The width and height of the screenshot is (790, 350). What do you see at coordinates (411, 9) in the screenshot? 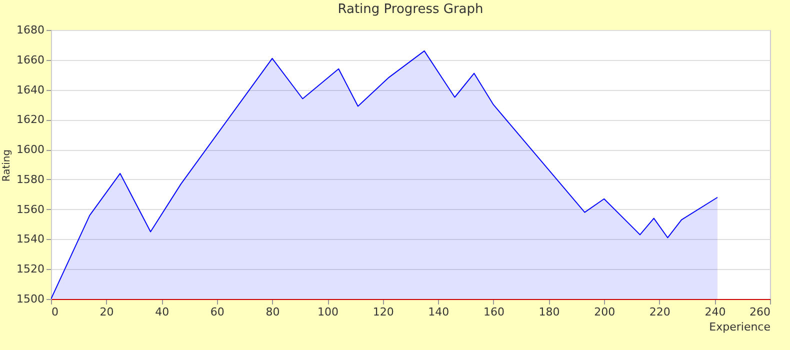
I see `chart-title: Rating Progress Graph` at bounding box center [411, 9].